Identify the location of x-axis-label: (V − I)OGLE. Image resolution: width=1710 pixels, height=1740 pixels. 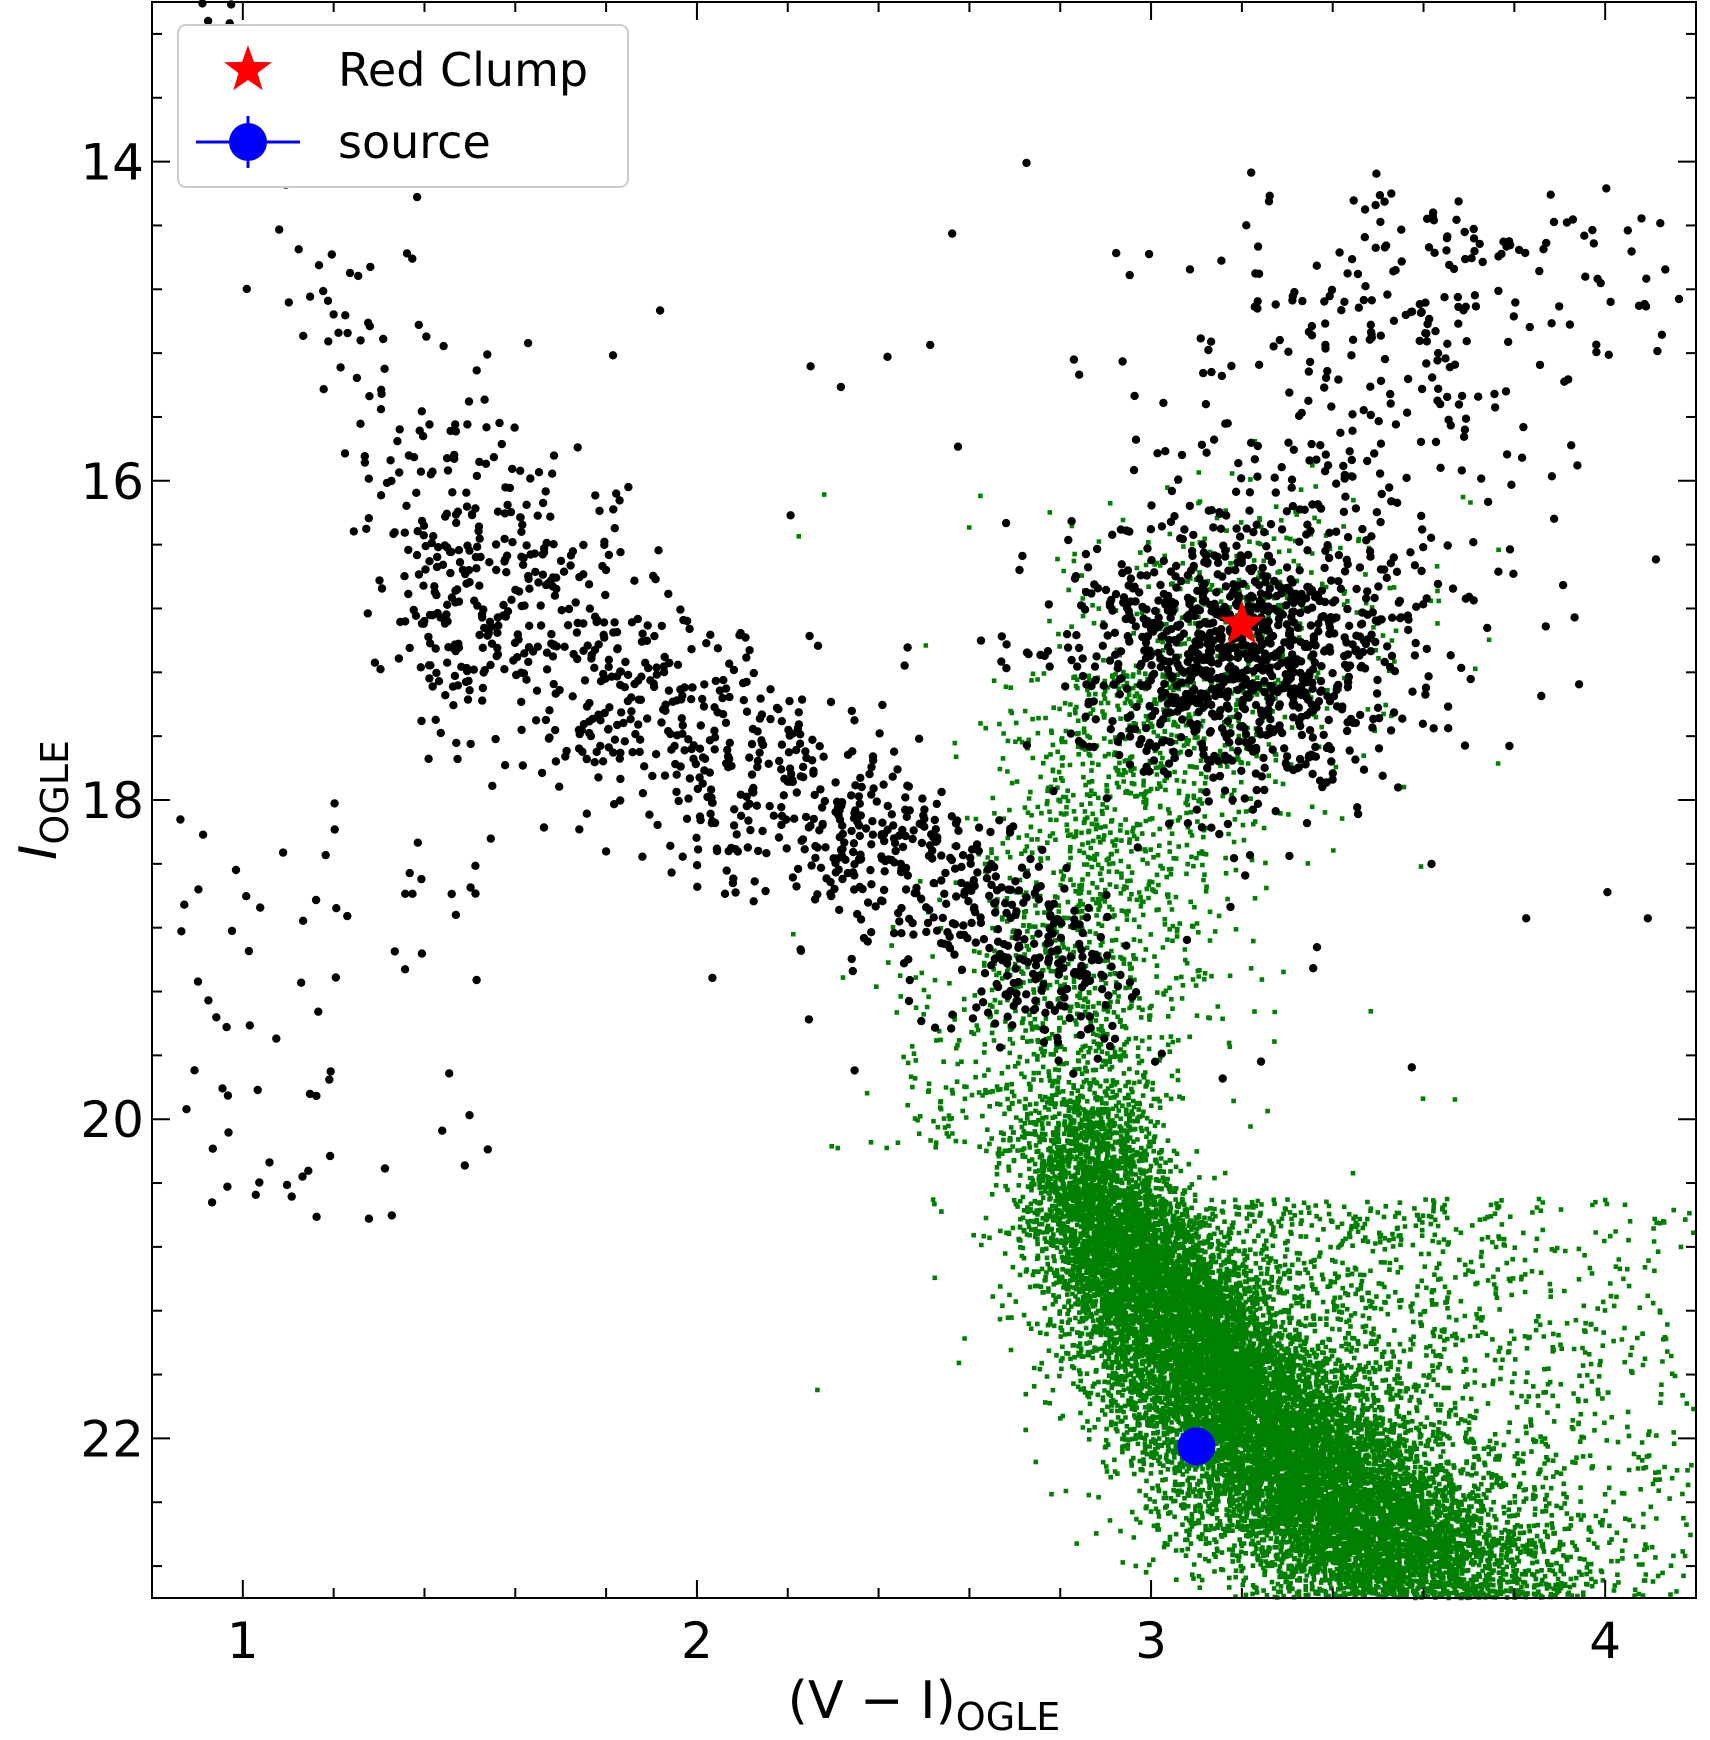
(924, 1705).